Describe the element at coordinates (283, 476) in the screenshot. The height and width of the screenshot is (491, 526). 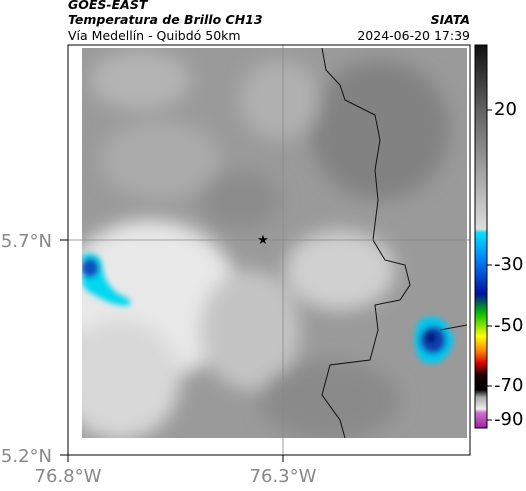
I see `lon-label: 76.3°W` at that location.